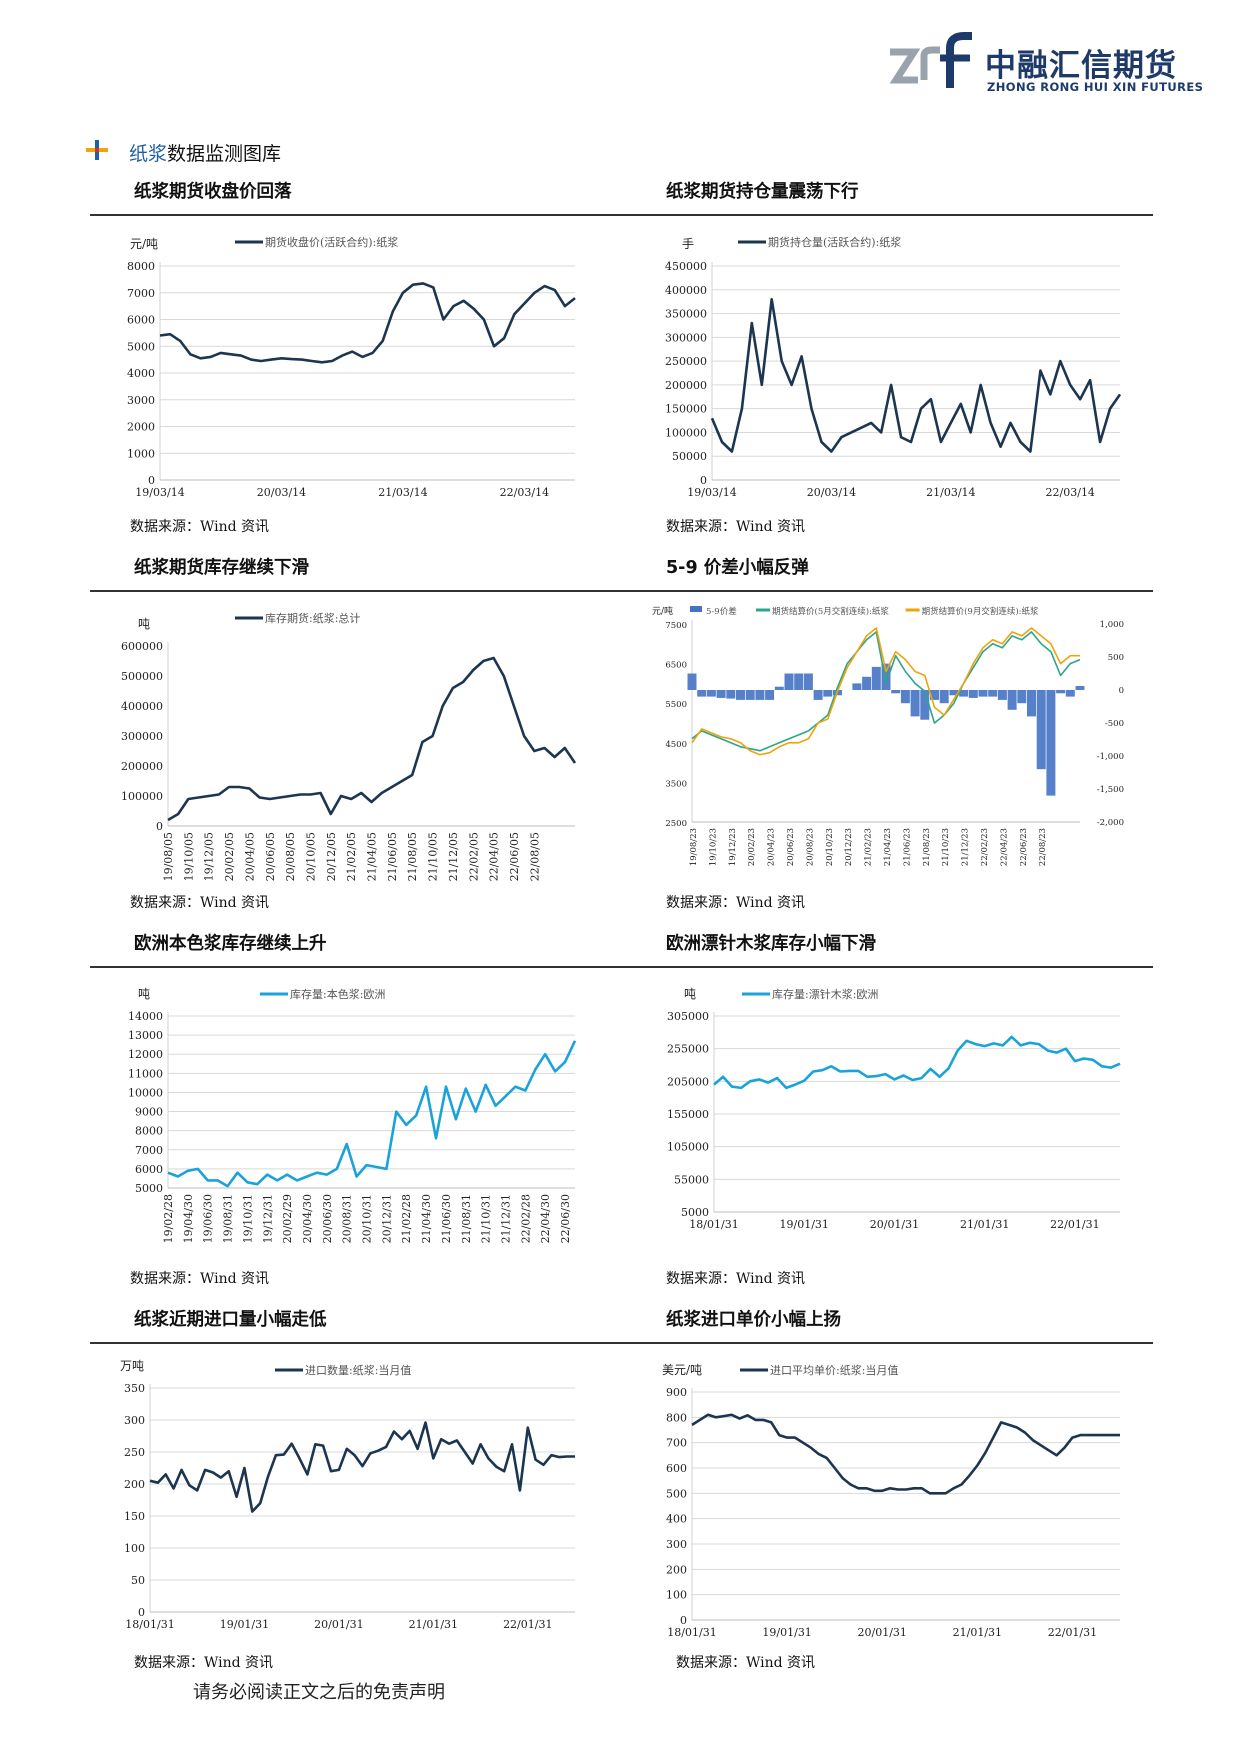  Describe the element at coordinates (247, 1218) in the screenshot. I see `x-tick-label: 19/10/31` at that location.